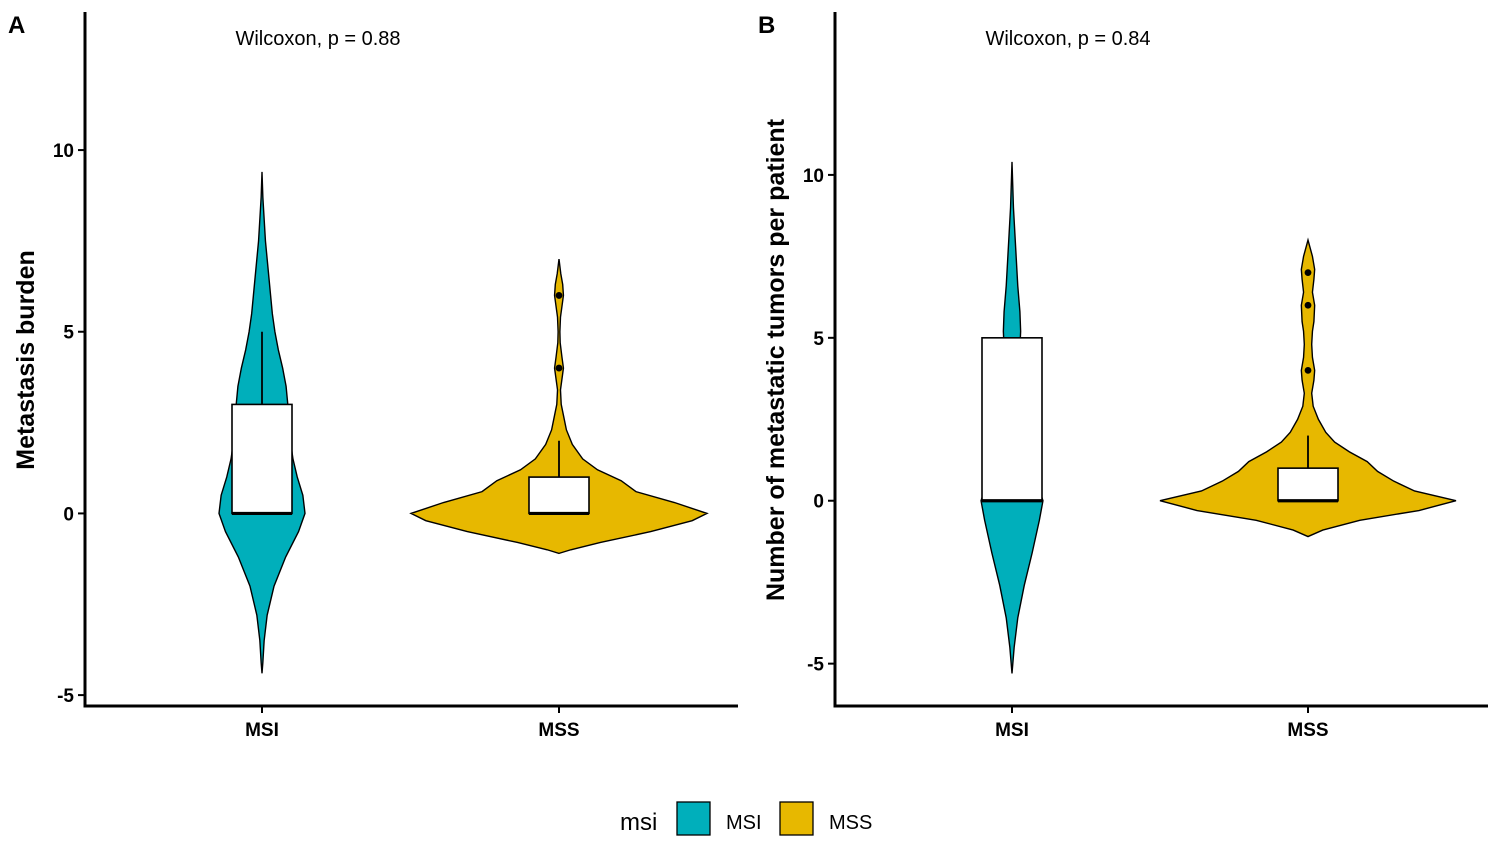 The height and width of the screenshot is (850, 1500). What do you see at coordinates (1308, 387) in the screenshot?
I see `panel-b-mss-violin` at bounding box center [1308, 387].